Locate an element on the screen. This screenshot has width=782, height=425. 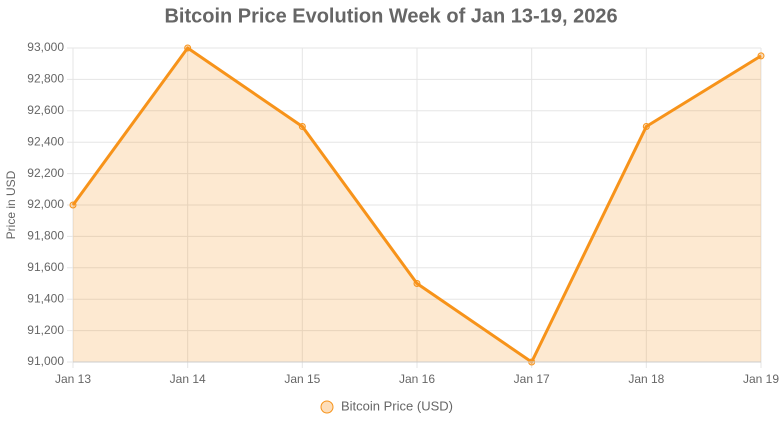
y-tick-label: 91,400 is located at coordinates (45, 298).